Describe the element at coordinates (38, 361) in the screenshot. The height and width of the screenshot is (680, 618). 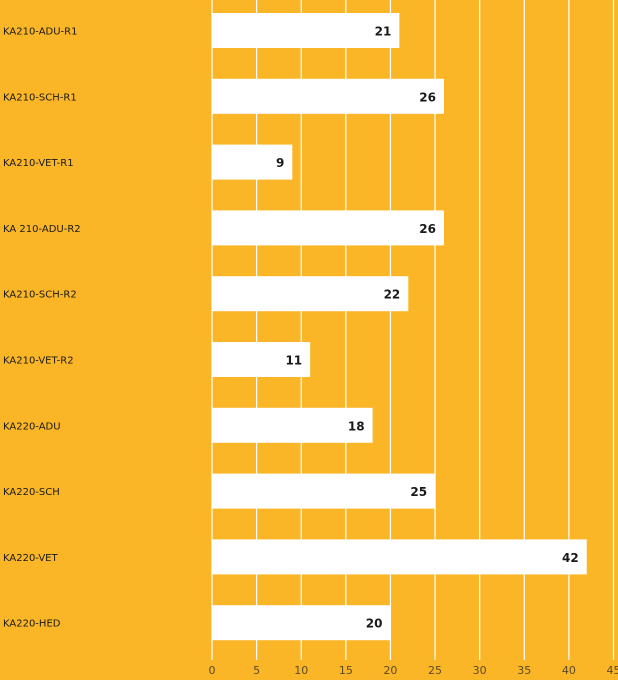
I see `category-label: KA210-VET-R2` at that location.